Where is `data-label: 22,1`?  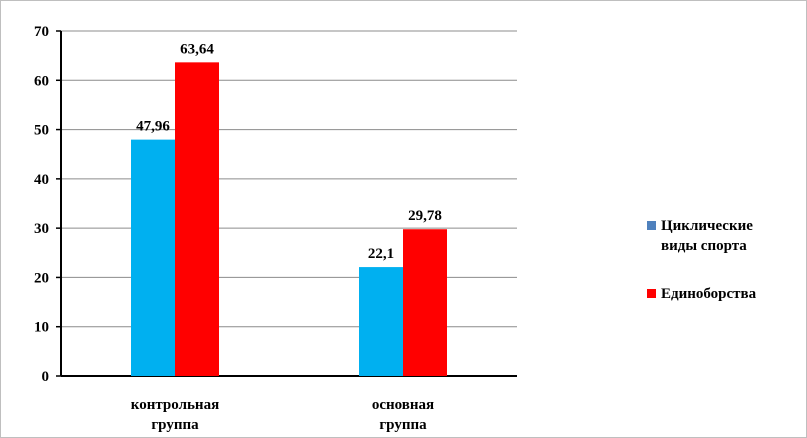 data-label: 22,1 is located at coordinates (381, 254).